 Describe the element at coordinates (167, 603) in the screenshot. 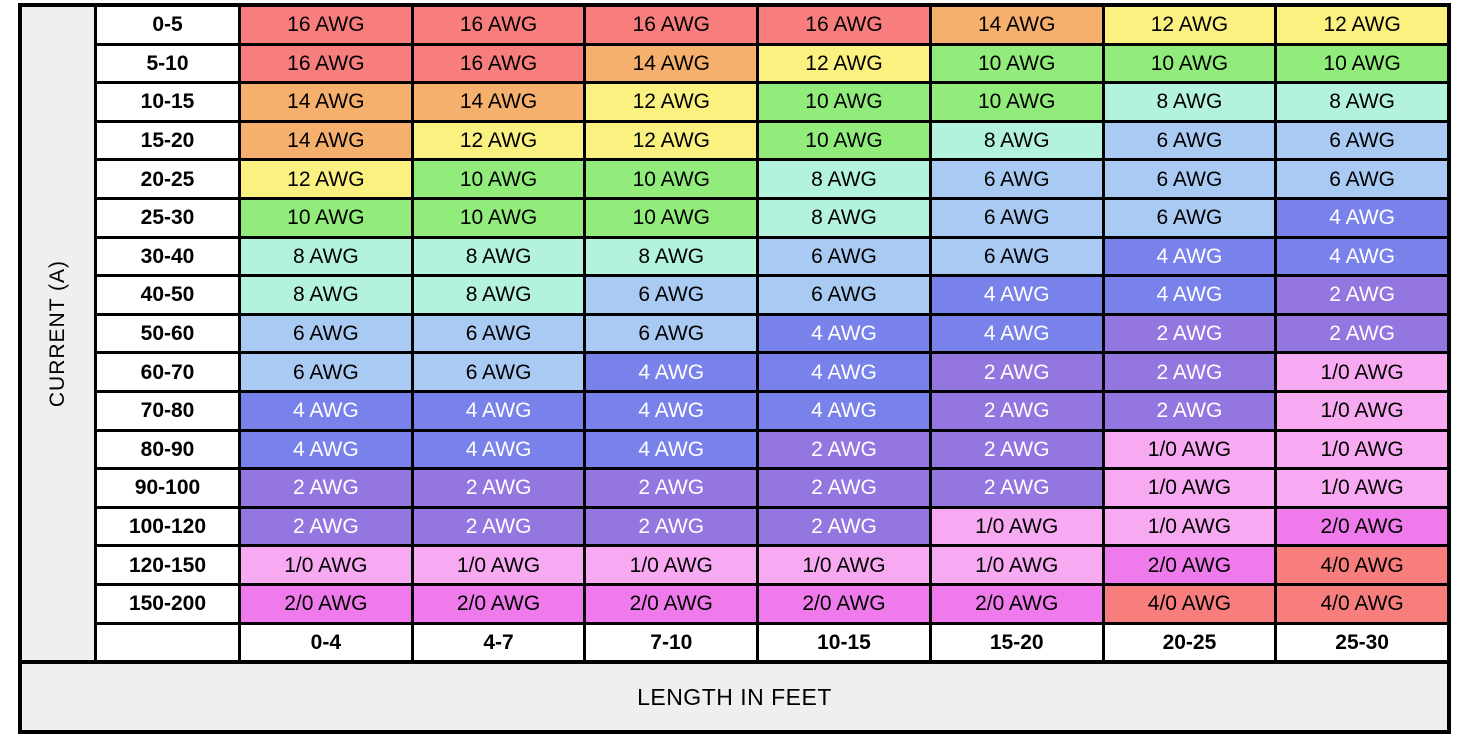

I see `row-label: 150-200` at that location.